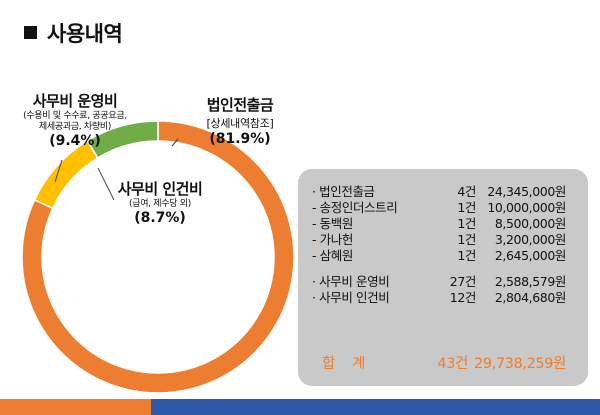  I want to click on summary-row-name: - 송정인더스트리, so click(355, 207).